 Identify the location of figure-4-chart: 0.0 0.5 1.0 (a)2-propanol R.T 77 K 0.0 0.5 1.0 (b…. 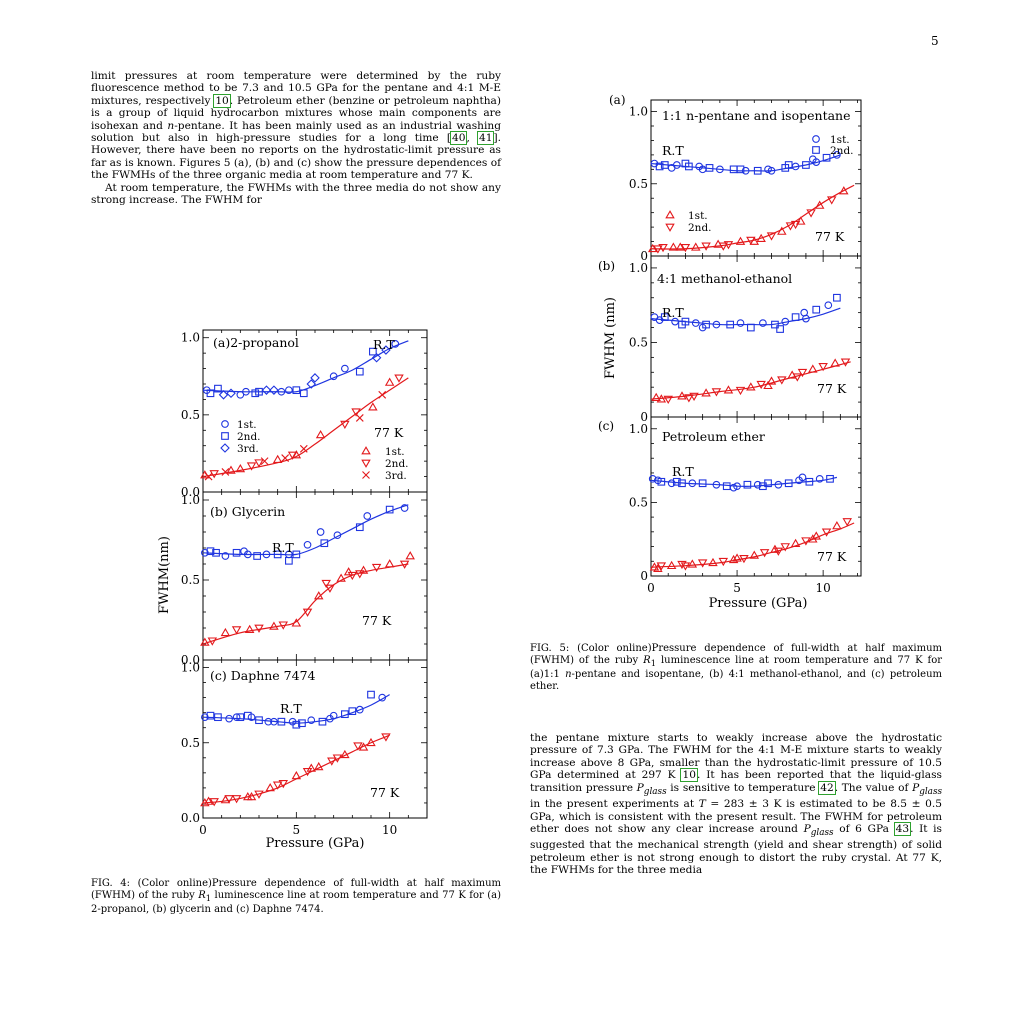
(292, 590).